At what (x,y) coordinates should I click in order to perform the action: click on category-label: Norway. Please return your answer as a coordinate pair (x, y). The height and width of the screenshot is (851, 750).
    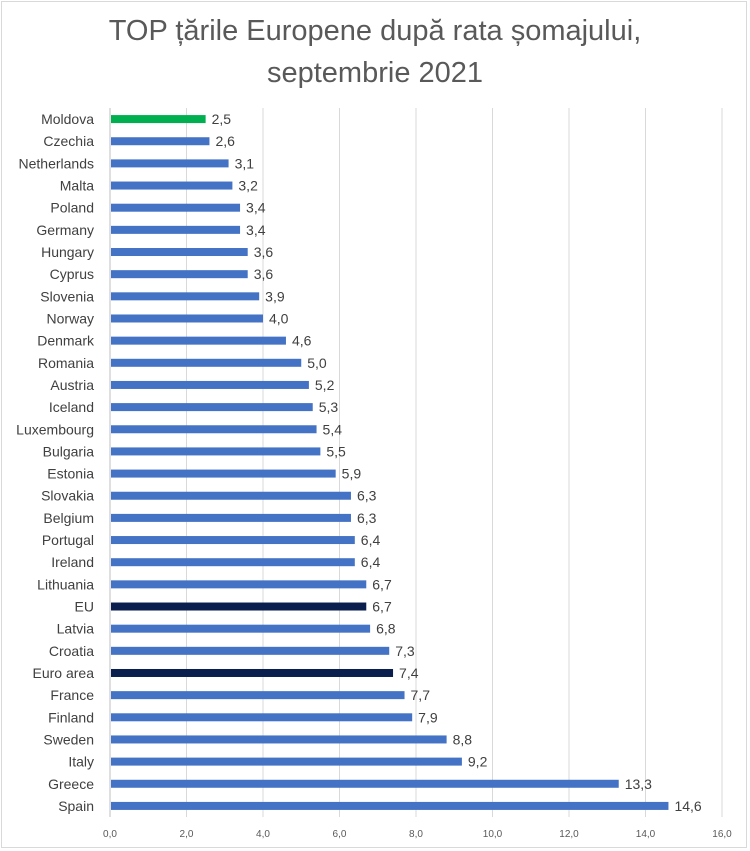
    Looking at the image, I should click on (70, 318).